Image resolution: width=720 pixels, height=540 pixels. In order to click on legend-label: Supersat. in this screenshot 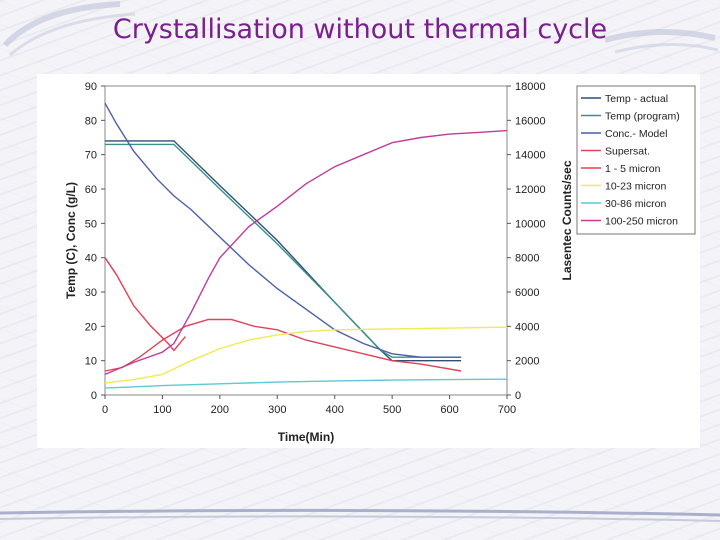, I will do `click(627, 152)`.